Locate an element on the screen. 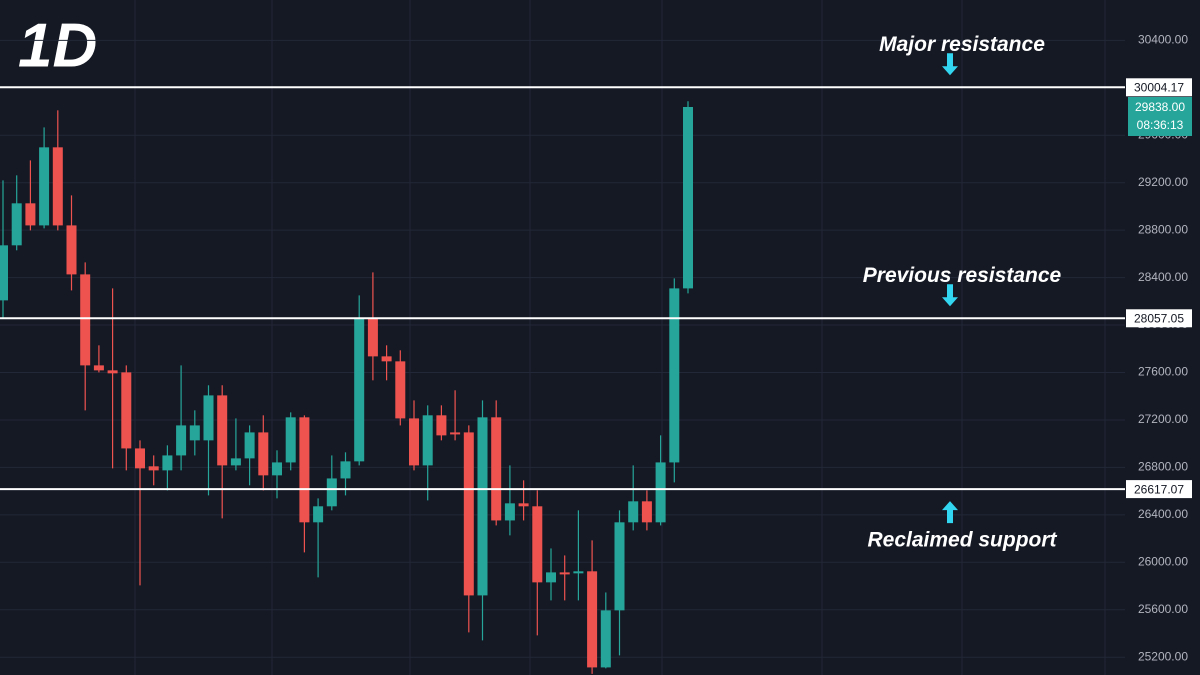 The height and width of the screenshot is (675, 1200). level-label: 30004.17 is located at coordinates (1159, 87).